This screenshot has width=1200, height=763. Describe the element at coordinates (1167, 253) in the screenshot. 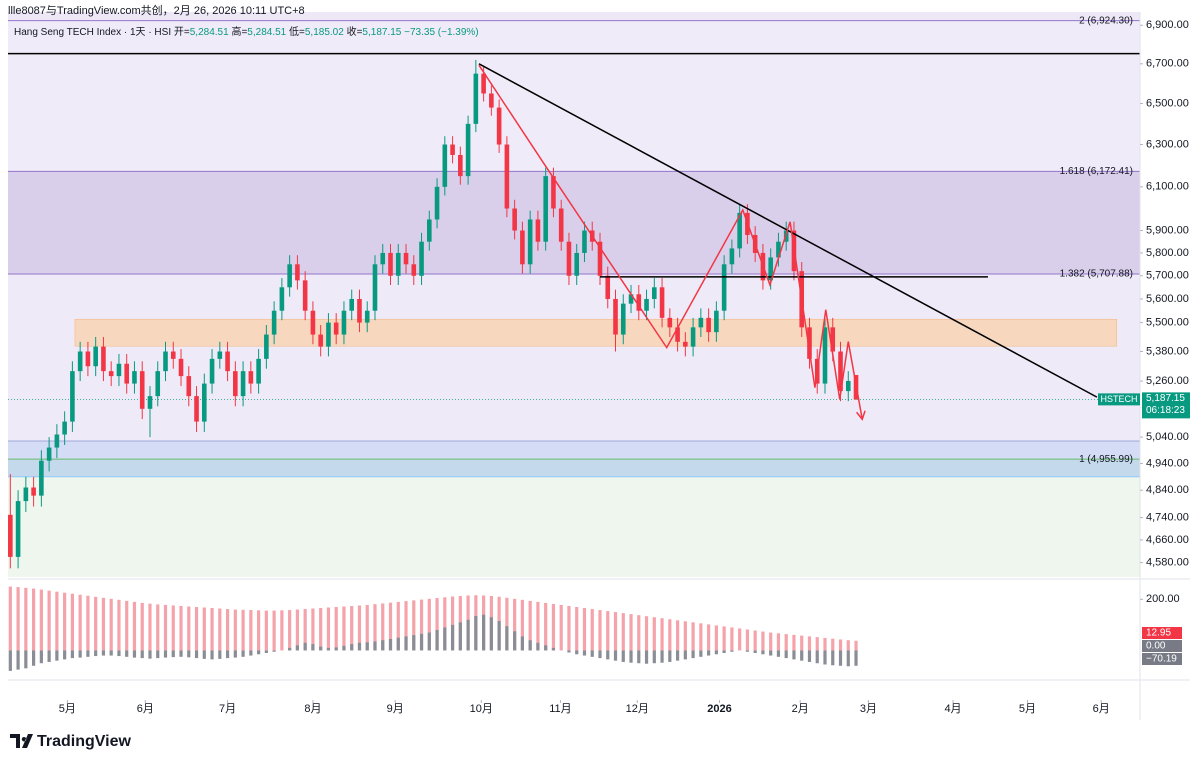

I see `y-tick-label: 5,800.00` at that location.